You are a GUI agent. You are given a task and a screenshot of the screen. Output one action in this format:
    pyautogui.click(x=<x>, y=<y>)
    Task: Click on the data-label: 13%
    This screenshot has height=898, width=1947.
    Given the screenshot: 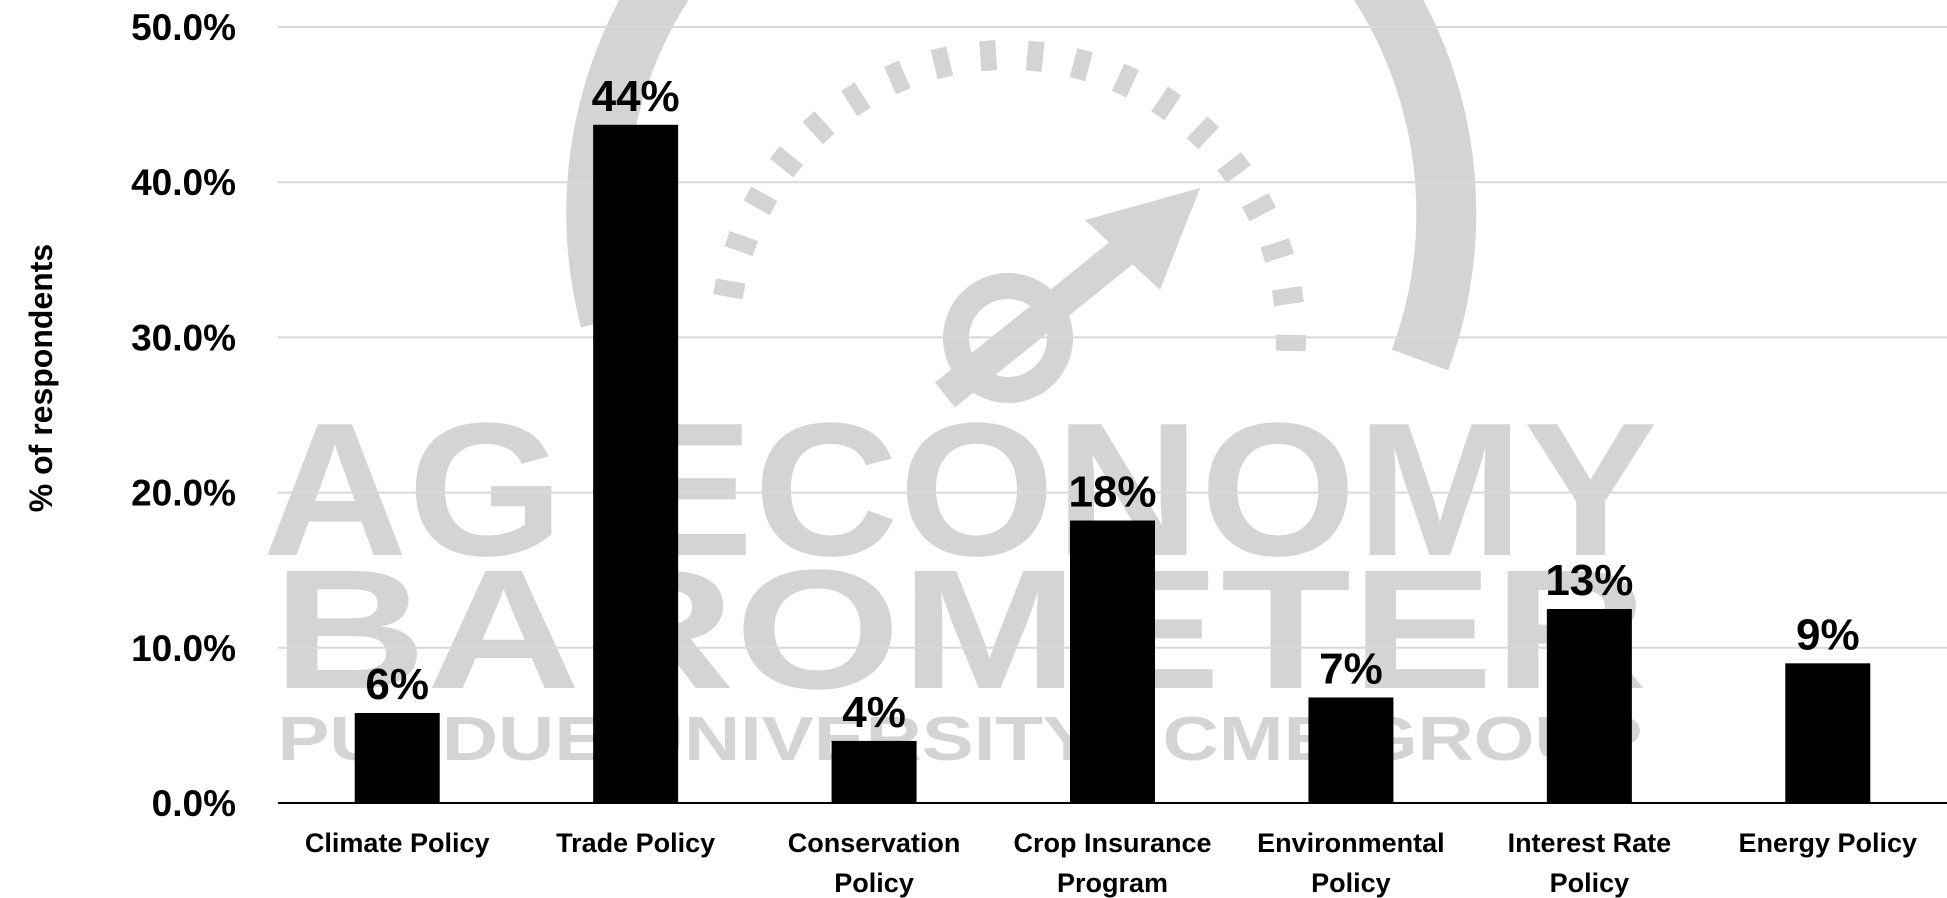 What is the action you would take?
    pyautogui.click(x=1589, y=580)
    